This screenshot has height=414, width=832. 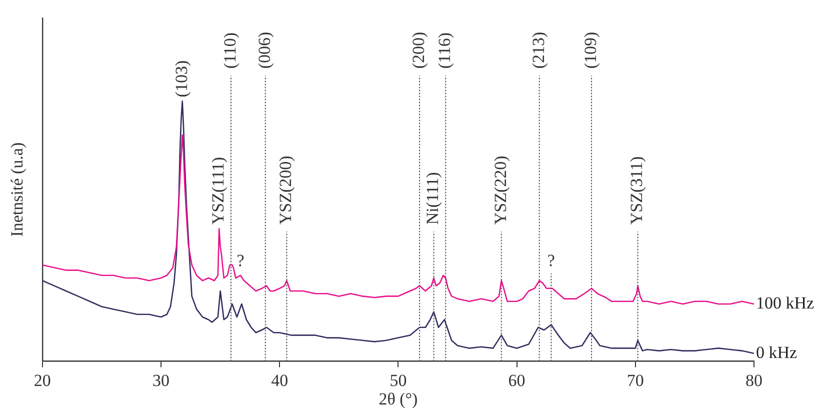 I want to click on annotation: YSZ(111), so click(x=218, y=190).